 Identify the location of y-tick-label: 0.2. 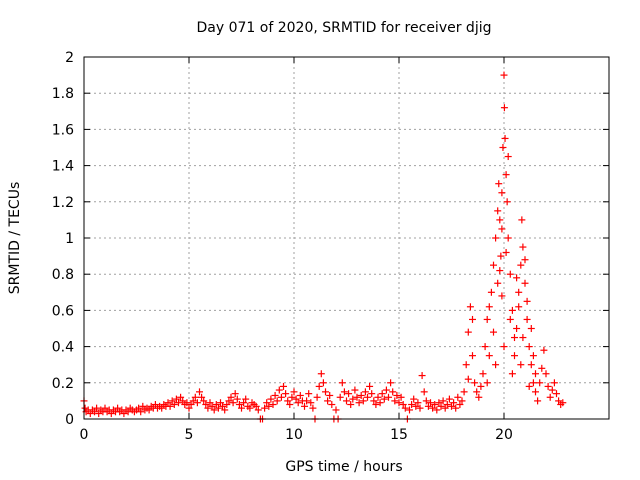
(63, 384).